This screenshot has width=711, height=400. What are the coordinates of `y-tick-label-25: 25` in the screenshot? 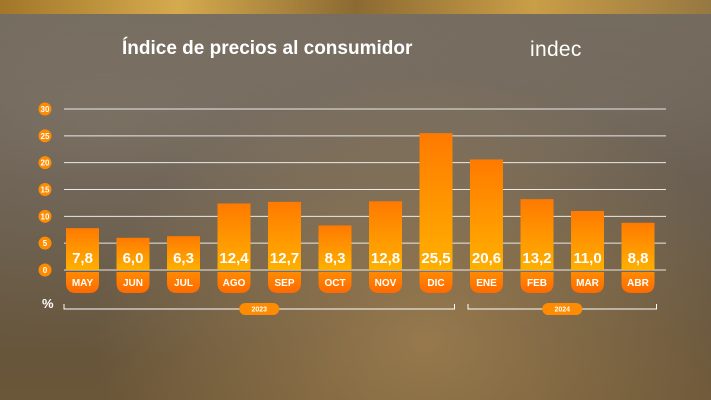 It's located at (45, 136).